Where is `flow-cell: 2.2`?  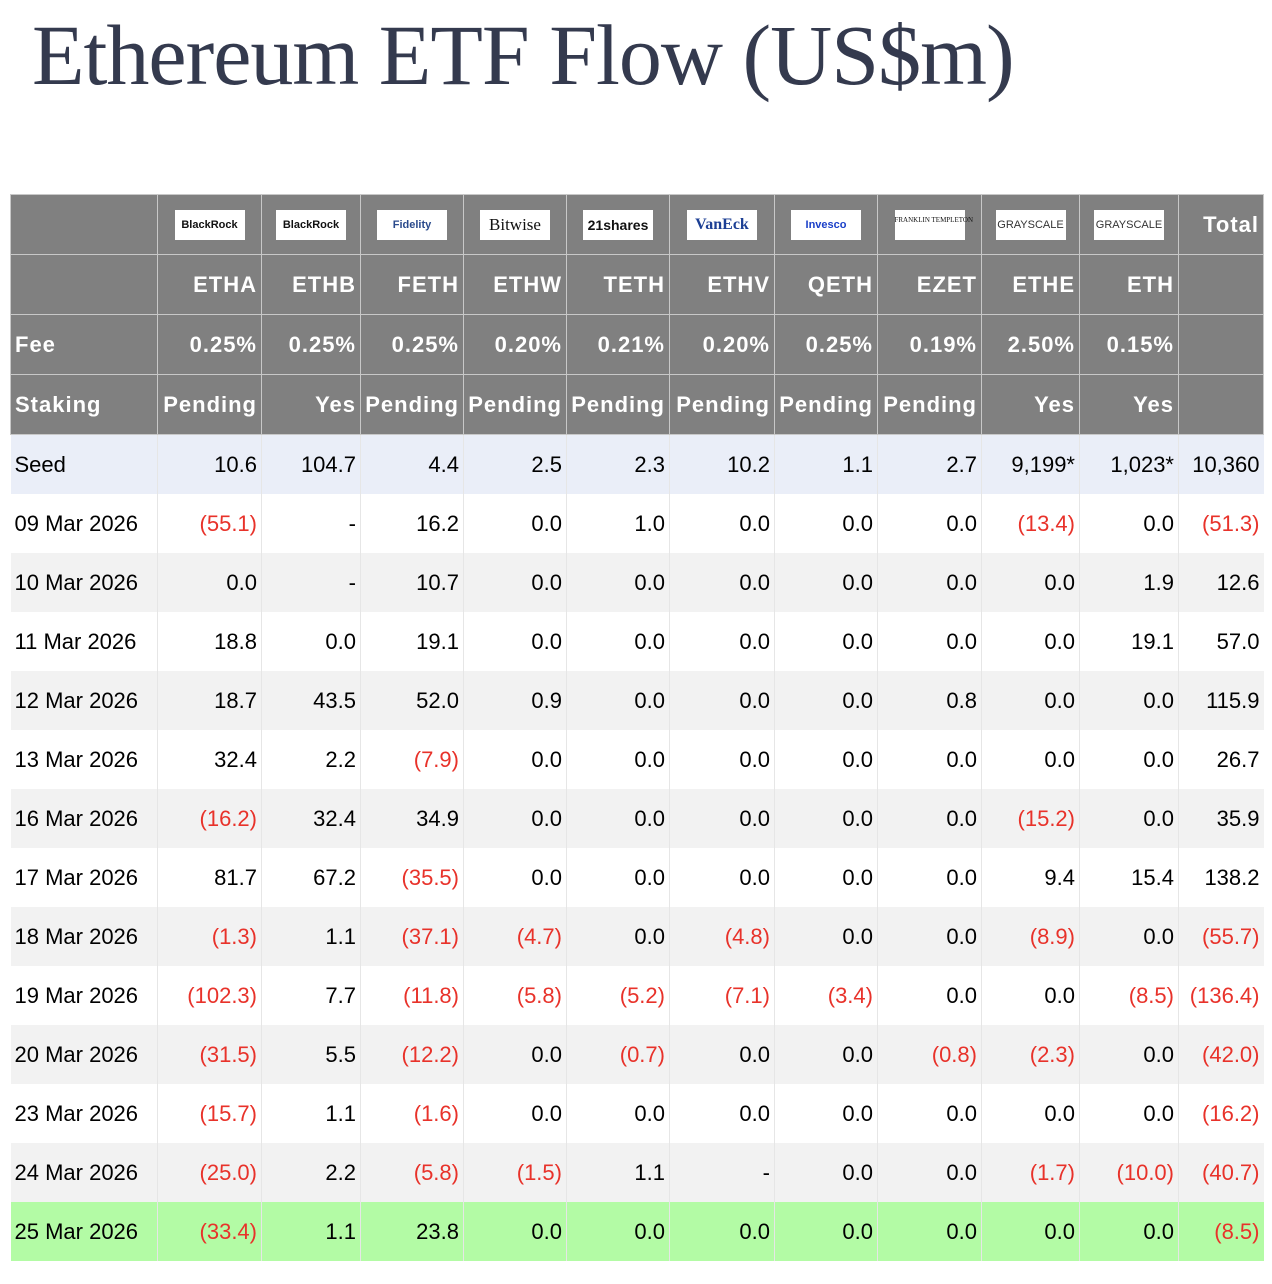 flow-cell: 2.2 is located at coordinates (311, 759).